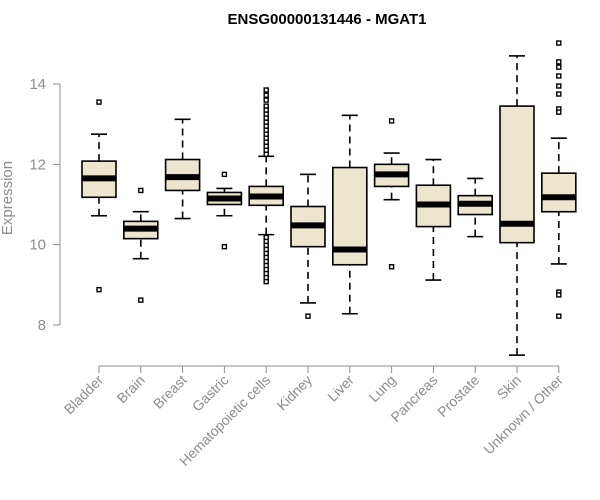  I want to click on chart-title: ENSG00000131446 - MGAT1, so click(327, 19).